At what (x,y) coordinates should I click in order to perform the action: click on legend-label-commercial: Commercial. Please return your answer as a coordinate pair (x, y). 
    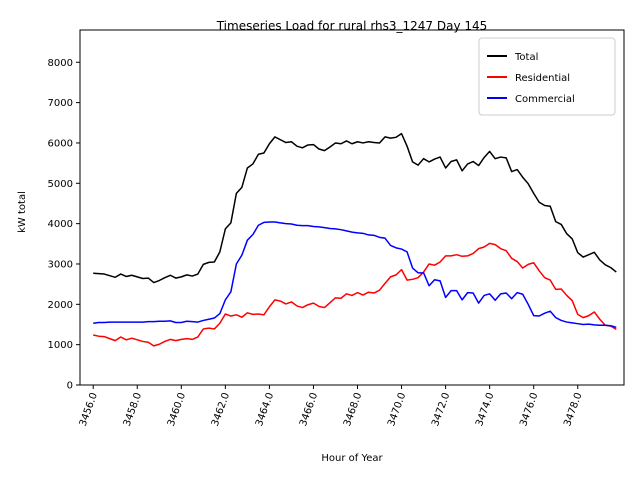
    Looking at the image, I should click on (545, 99).